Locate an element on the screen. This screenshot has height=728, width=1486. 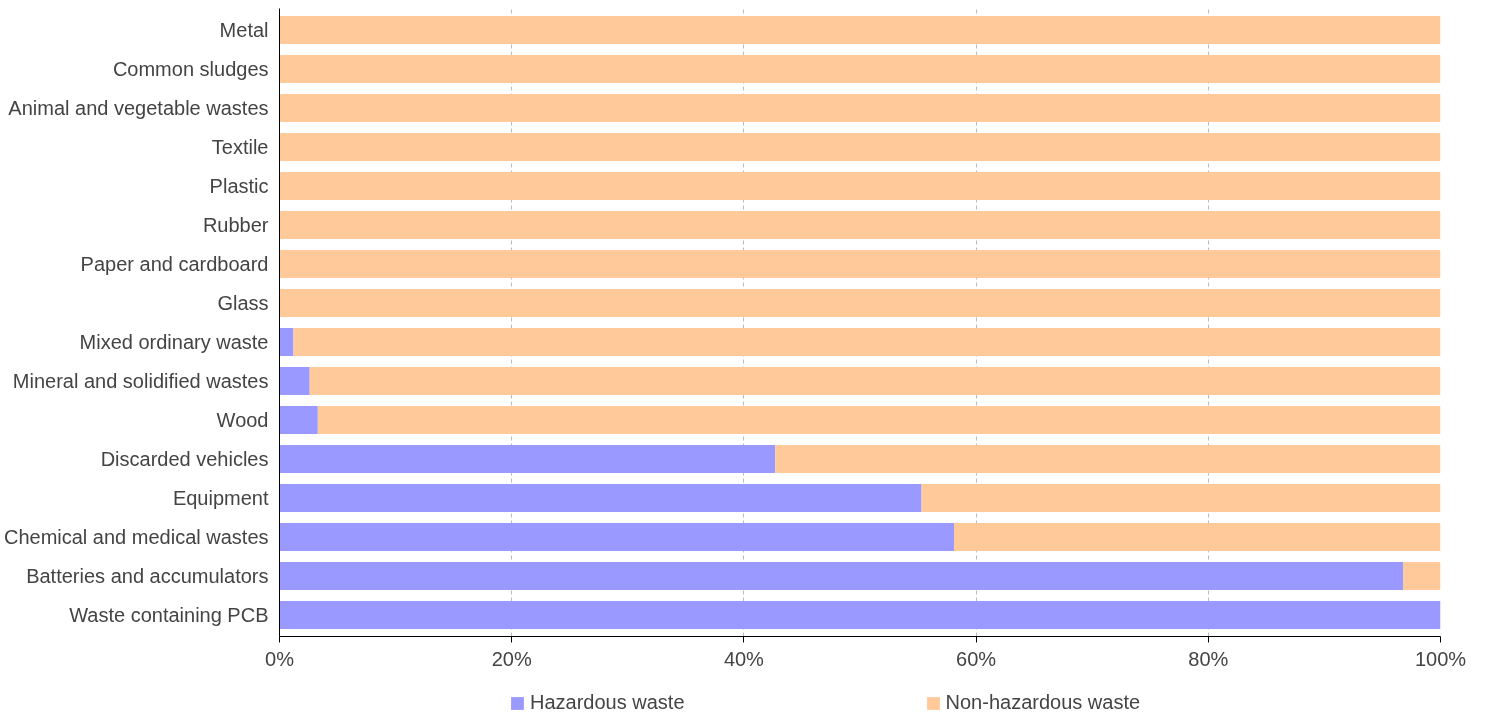
y-tick-label: Metal is located at coordinates (244, 29).